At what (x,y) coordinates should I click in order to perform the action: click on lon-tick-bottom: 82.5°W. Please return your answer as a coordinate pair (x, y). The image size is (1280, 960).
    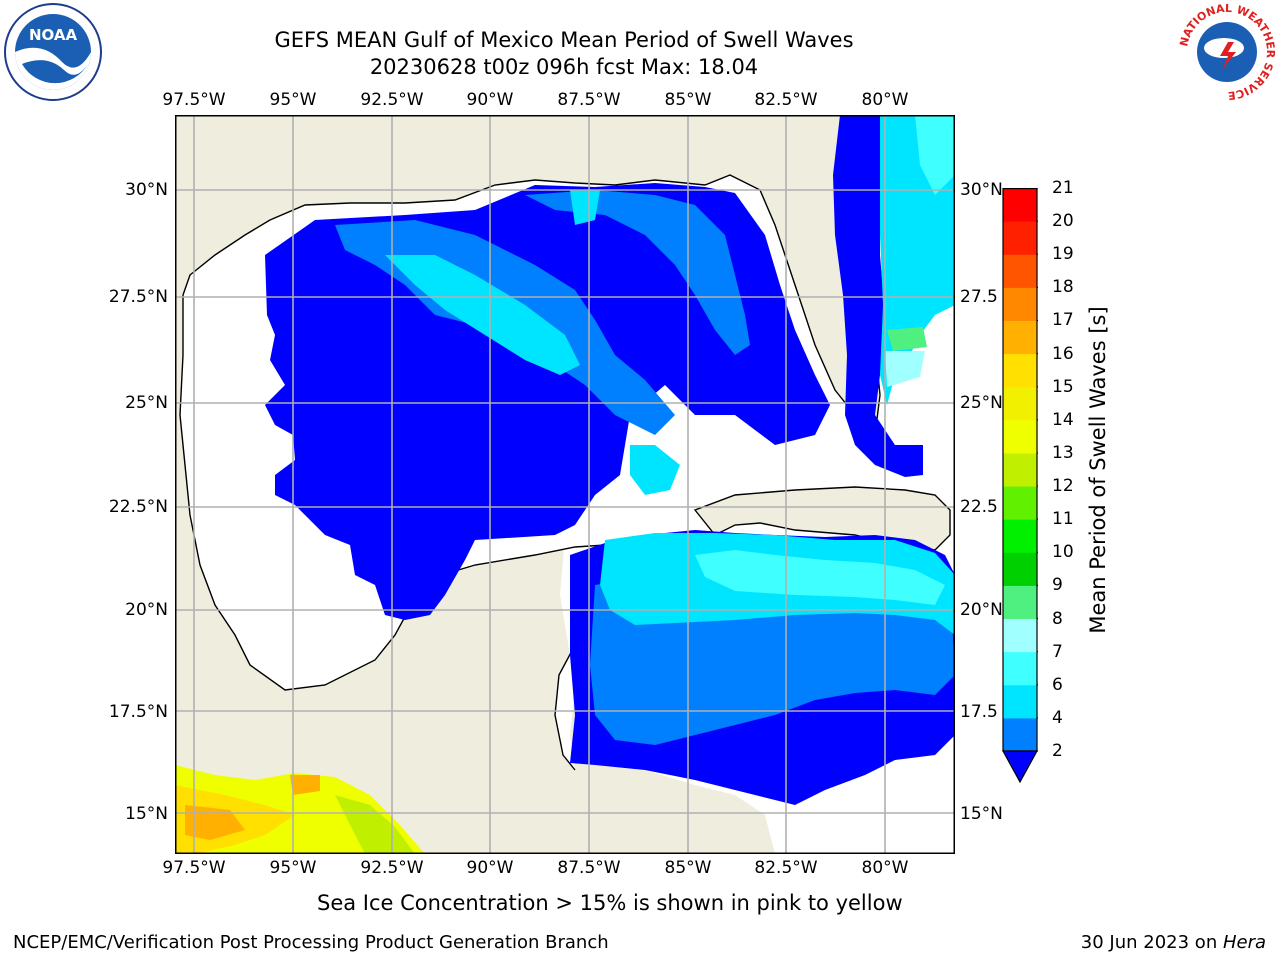
    Looking at the image, I should click on (786, 868).